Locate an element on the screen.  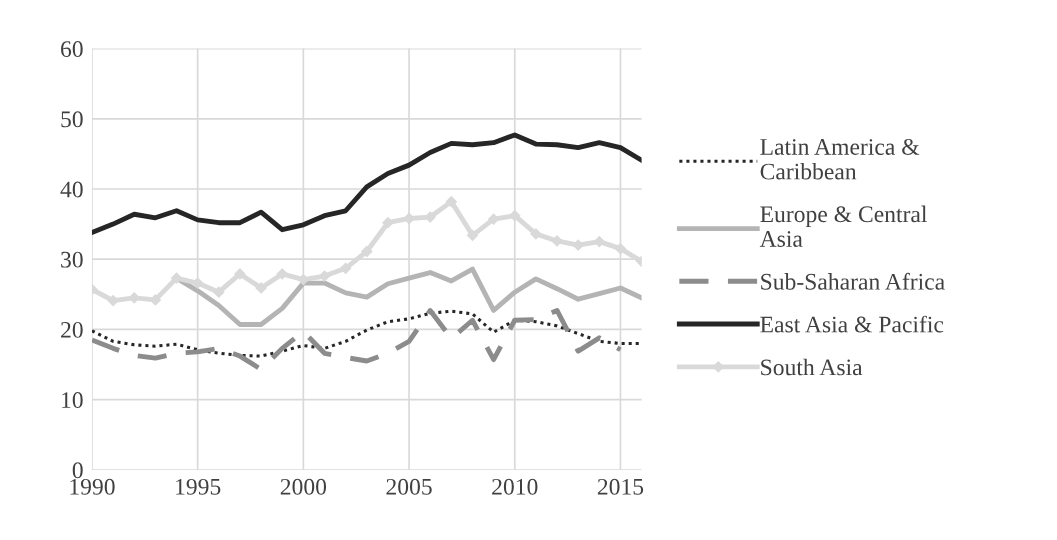
x-tick-label: 1995 is located at coordinates (198, 486).